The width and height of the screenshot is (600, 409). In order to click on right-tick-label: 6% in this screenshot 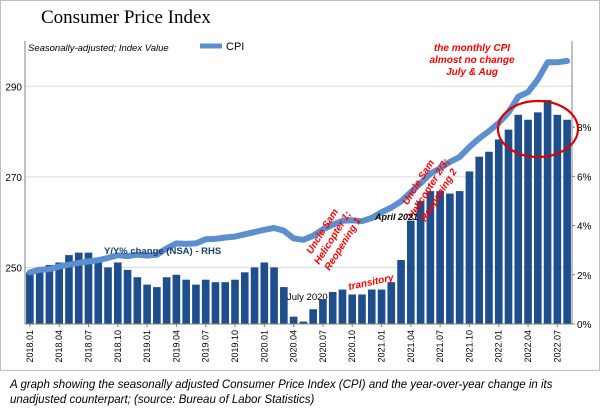, I will do `click(584, 177)`.